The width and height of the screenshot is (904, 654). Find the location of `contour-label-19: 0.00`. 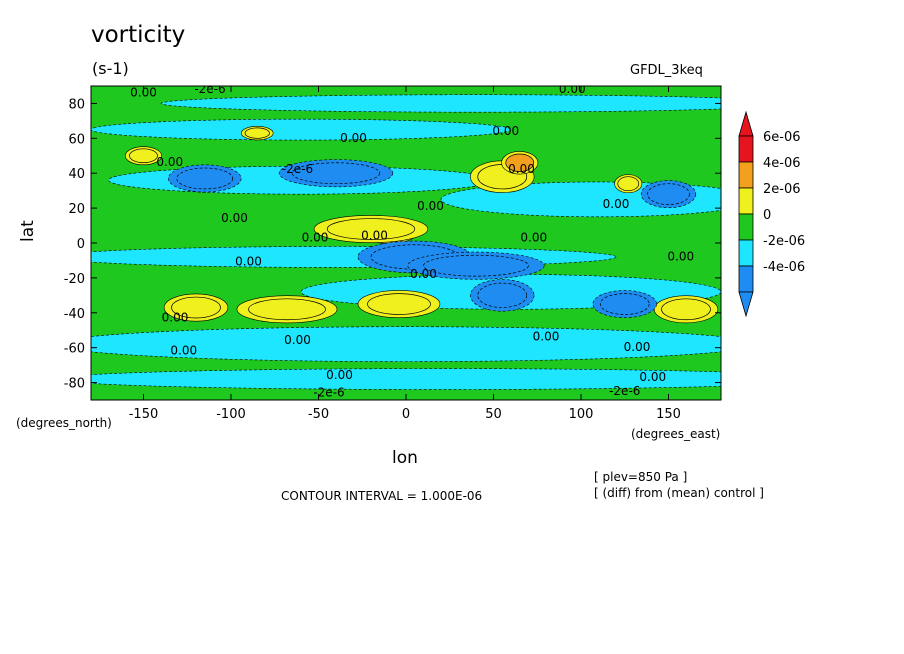

contour-label-19: 0.00 is located at coordinates (339, 375).